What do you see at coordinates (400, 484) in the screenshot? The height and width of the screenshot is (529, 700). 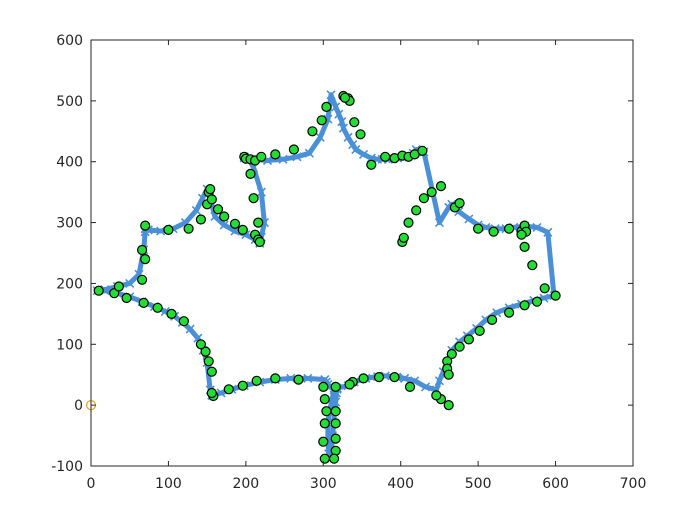 I see `x-tick-label: 400` at bounding box center [400, 484].